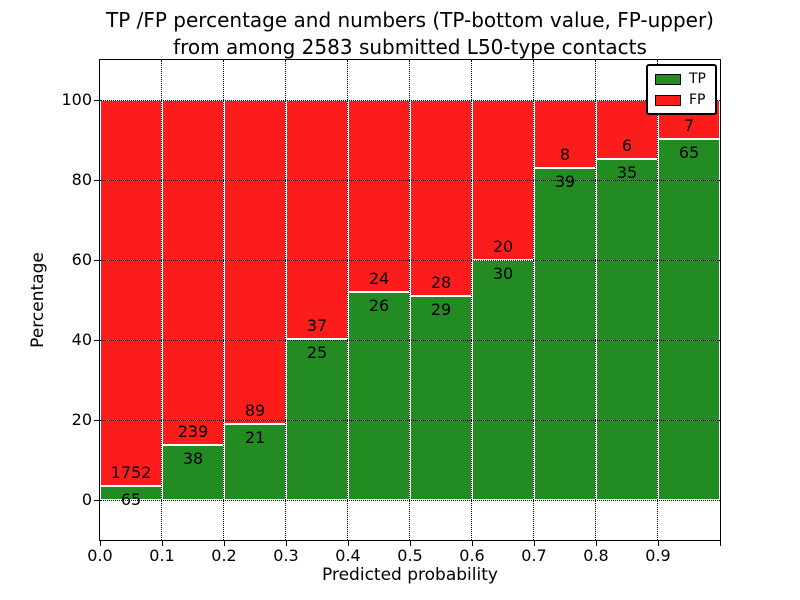  I want to click on legend-label: FP, so click(697, 100).